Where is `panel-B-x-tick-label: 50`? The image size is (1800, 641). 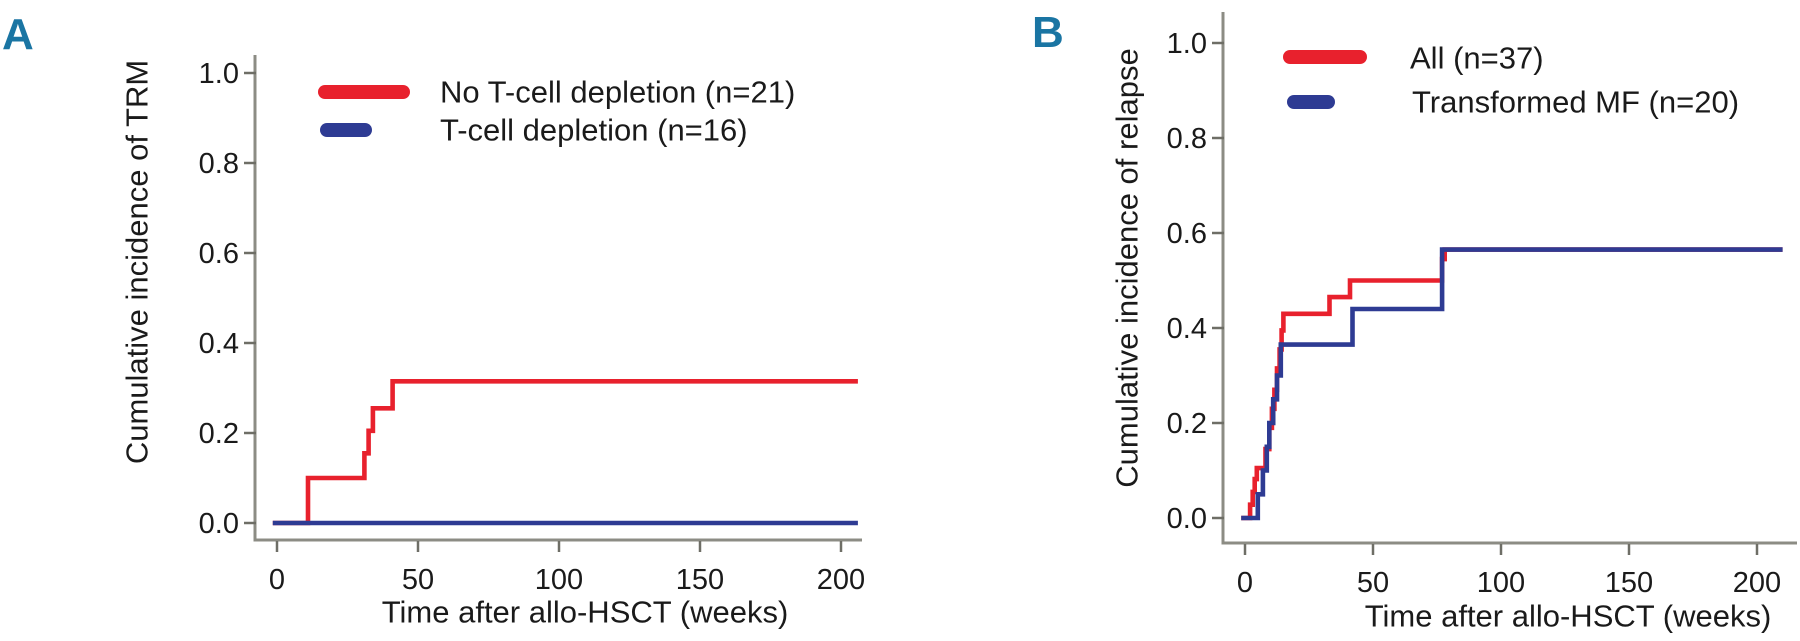
panel-B-x-tick-label: 50 is located at coordinates (1373, 583).